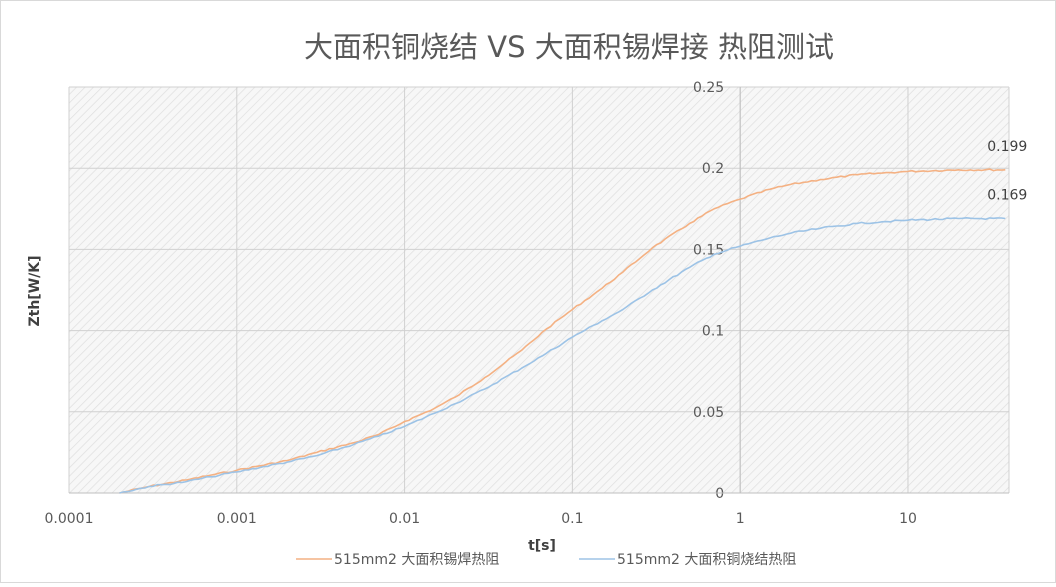 This screenshot has width=1056, height=587. I want to click on x-axis-title: t[s], so click(542, 546).